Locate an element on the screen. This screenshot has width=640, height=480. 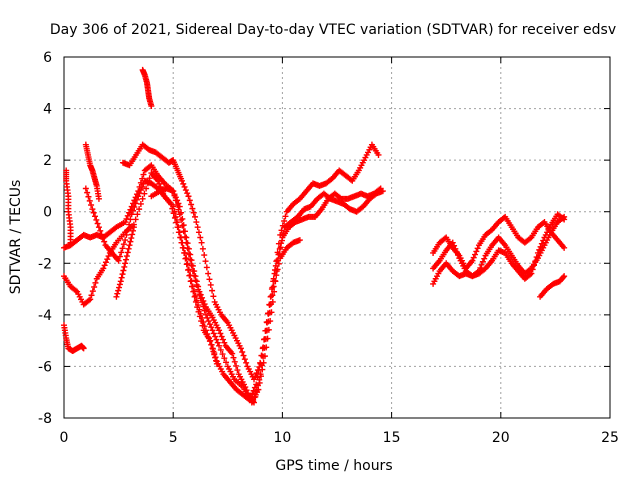
x-tick-label: 20 is located at coordinates (501, 438).